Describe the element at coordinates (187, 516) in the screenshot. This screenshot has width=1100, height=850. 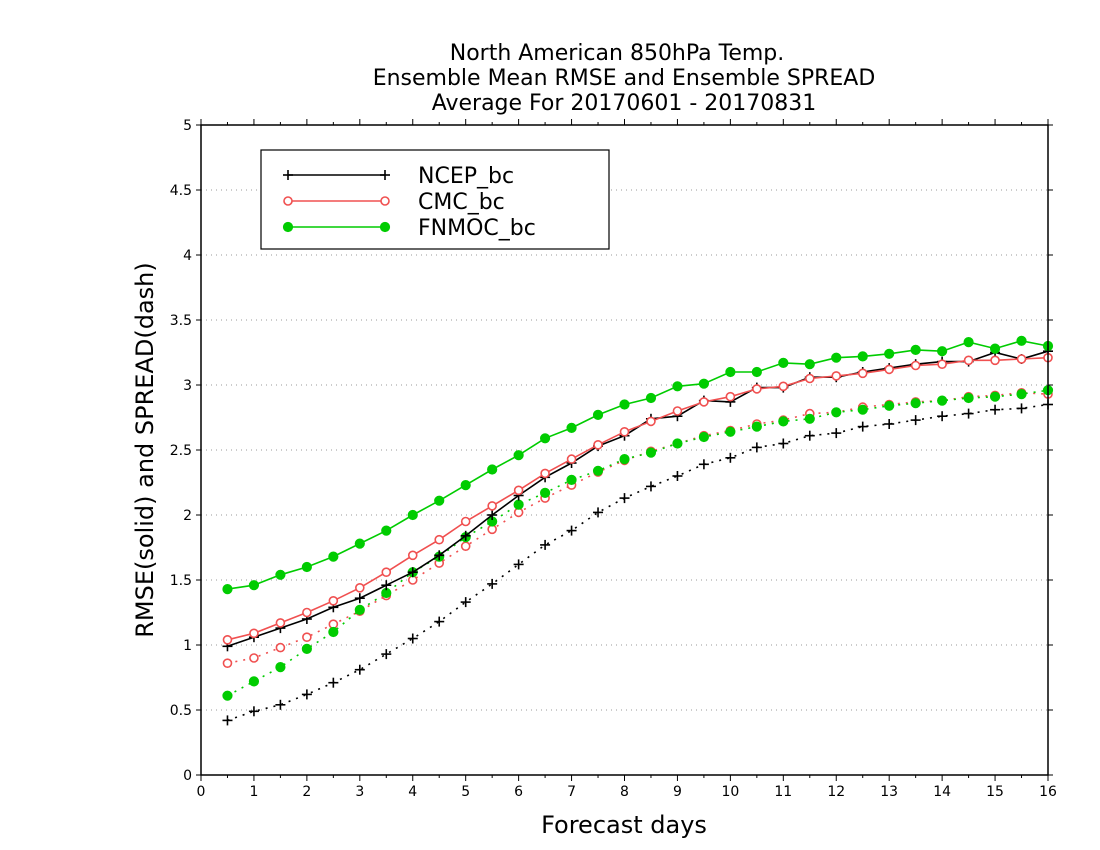
I see `y-tick-label: 2` at that location.